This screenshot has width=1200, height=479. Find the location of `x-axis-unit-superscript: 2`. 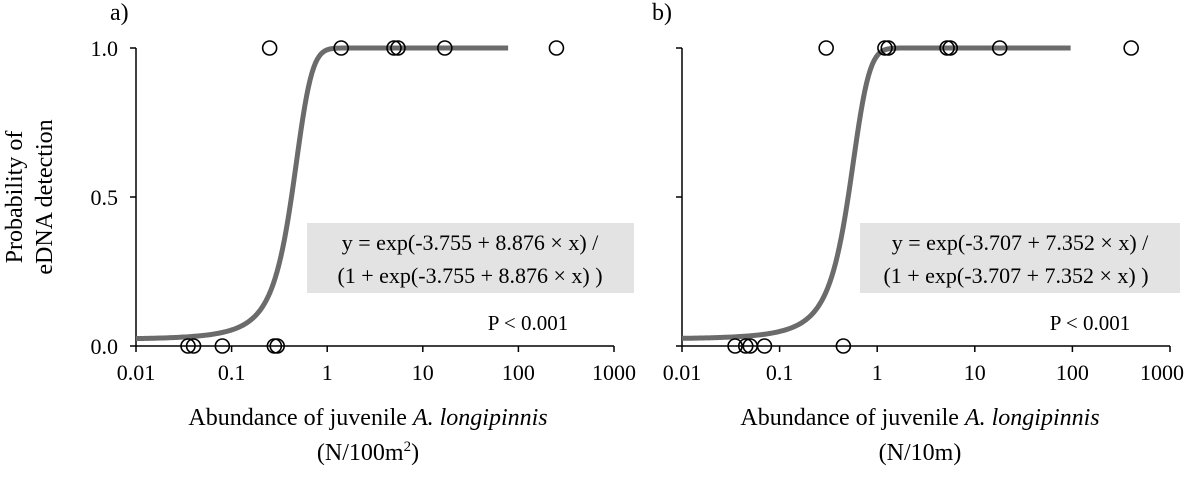

x-axis-unit-superscript: 2 is located at coordinates (408, 447).